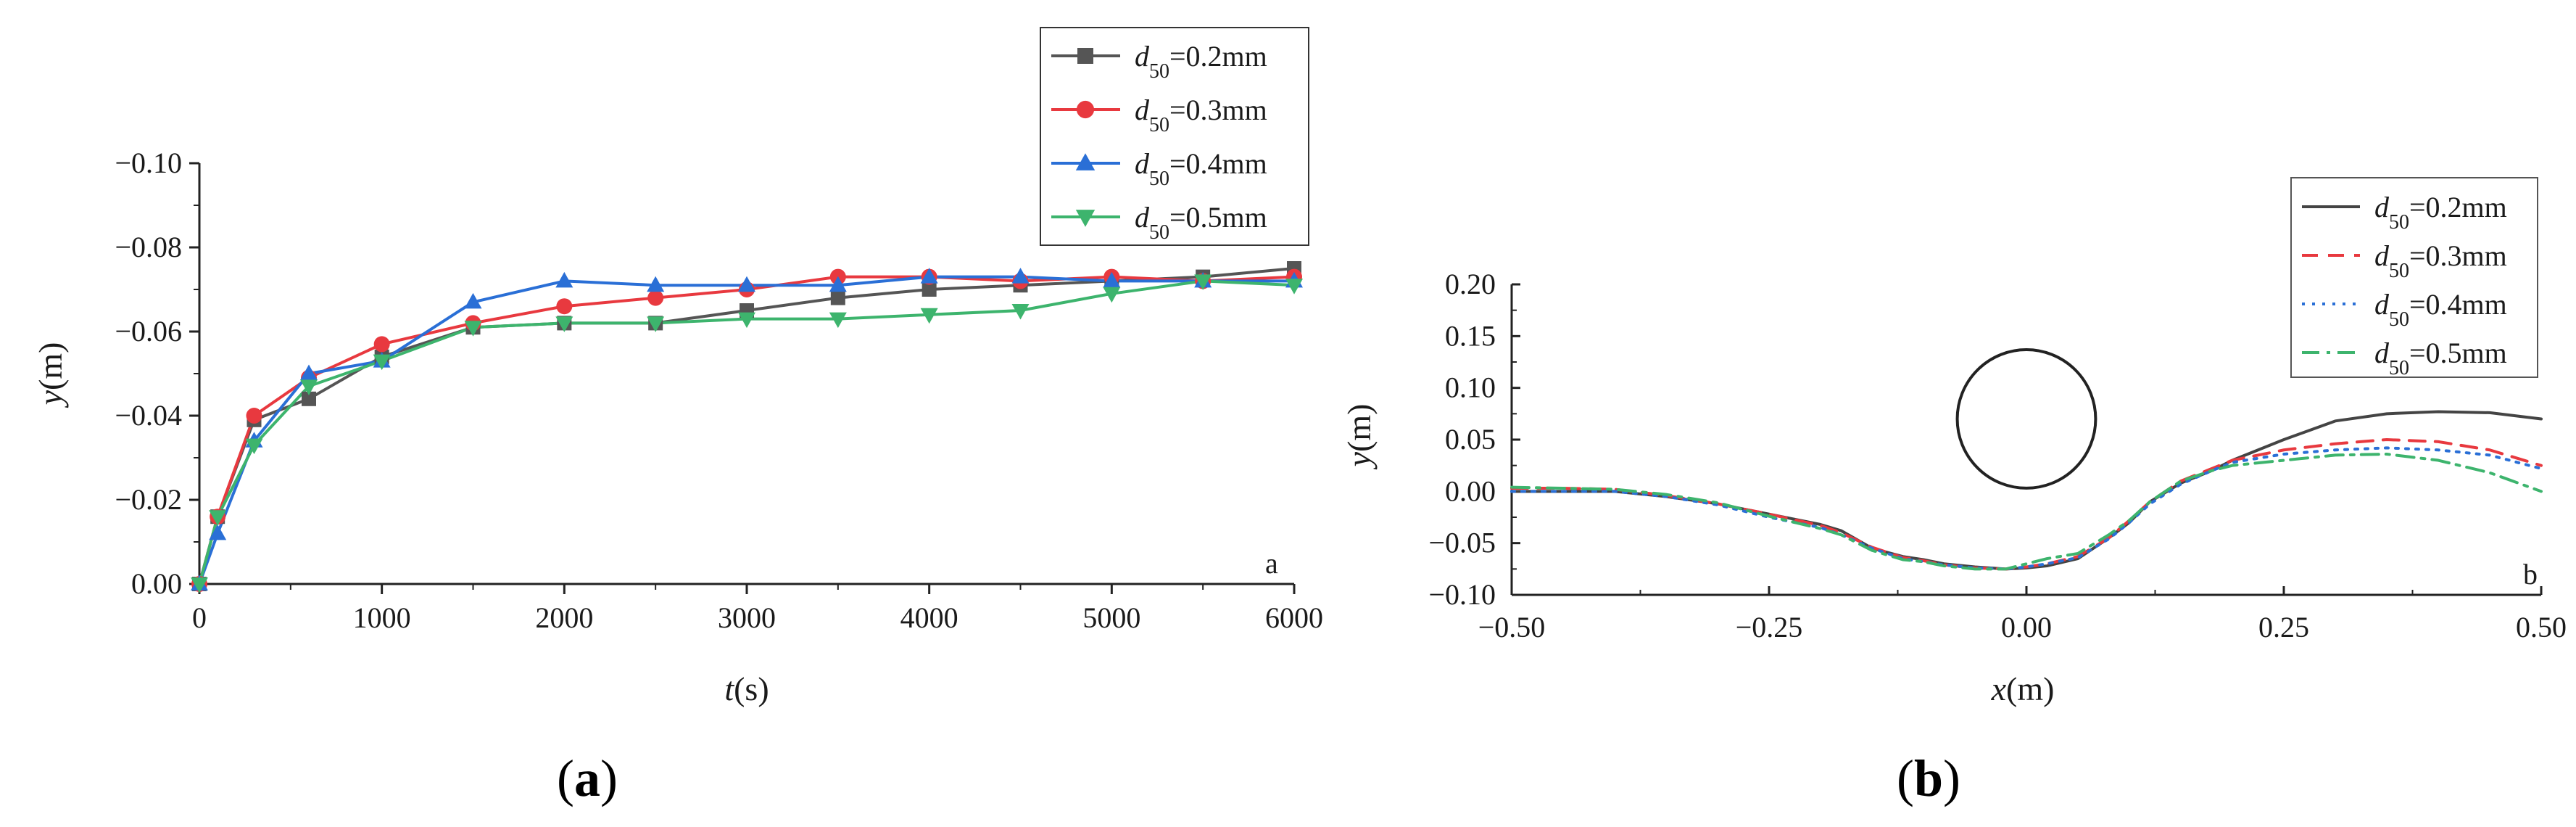 The width and height of the screenshot is (2576, 827). Describe the element at coordinates (2026, 627) in the screenshot. I see `b-x-tick-label: 0.00` at that location.